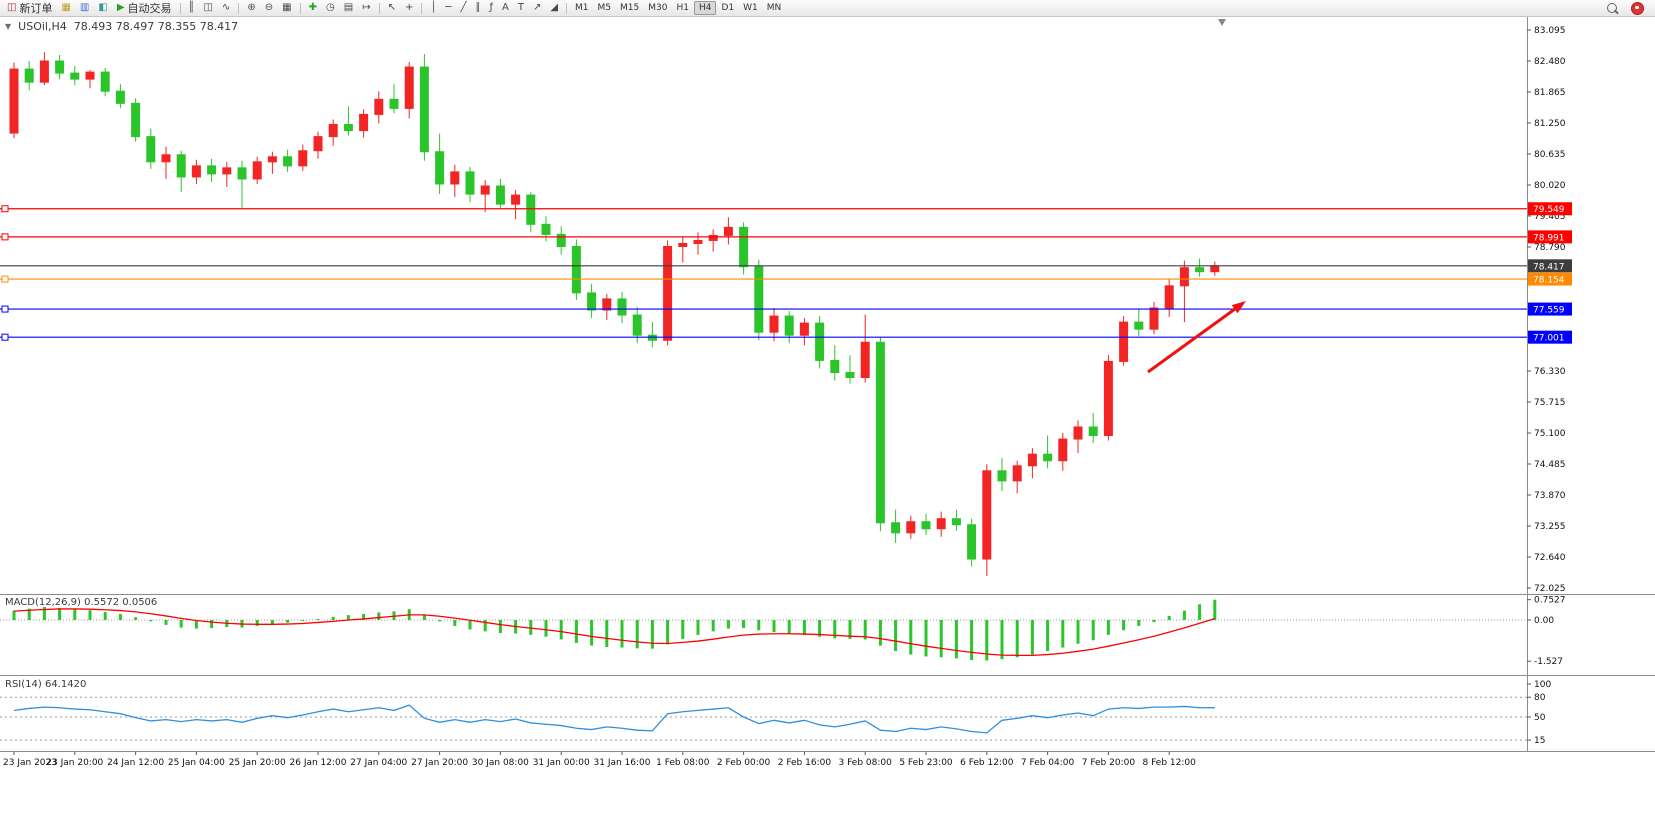 The image size is (1655, 820). I want to click on fibonacci-icon: ƒ, so click(491, 8).